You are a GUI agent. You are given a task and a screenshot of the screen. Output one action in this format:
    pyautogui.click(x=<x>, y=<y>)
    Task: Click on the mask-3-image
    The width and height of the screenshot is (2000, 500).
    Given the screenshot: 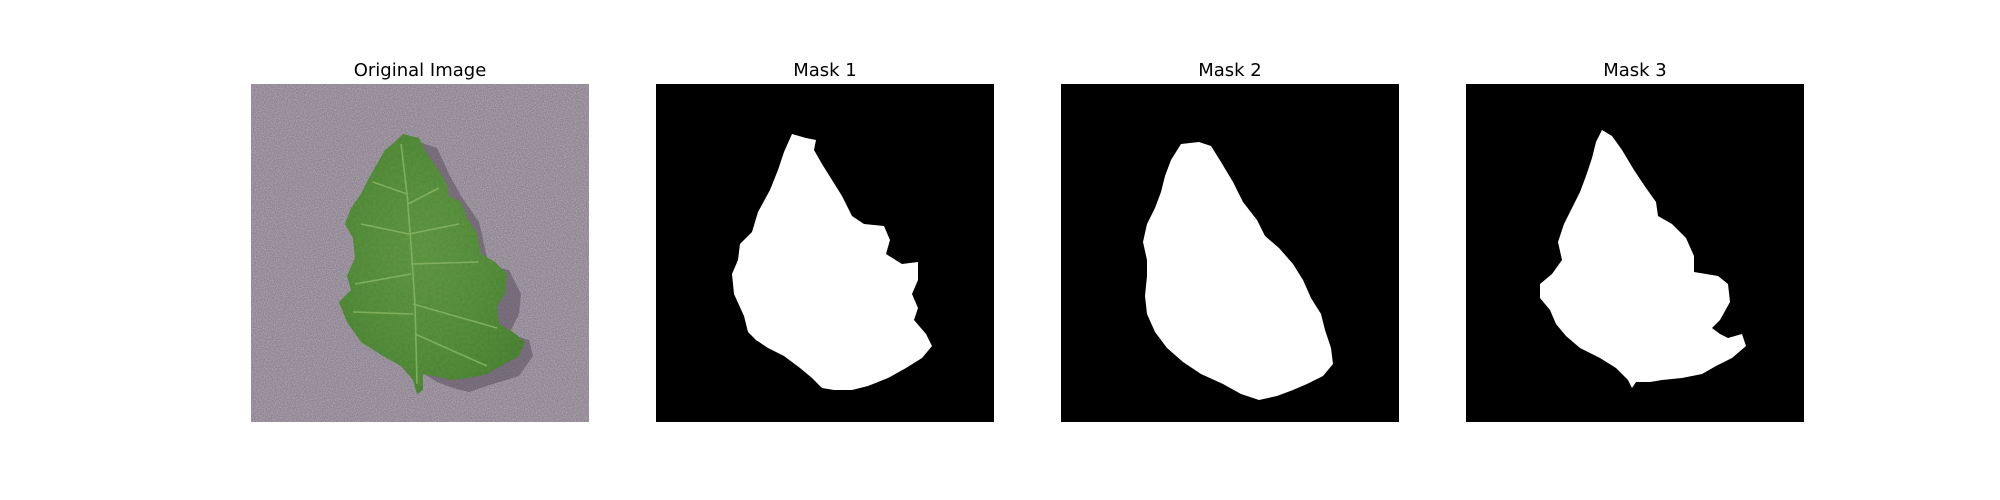 What is the action you would take?
    pyautogui.click(x=1635, y=253)
    